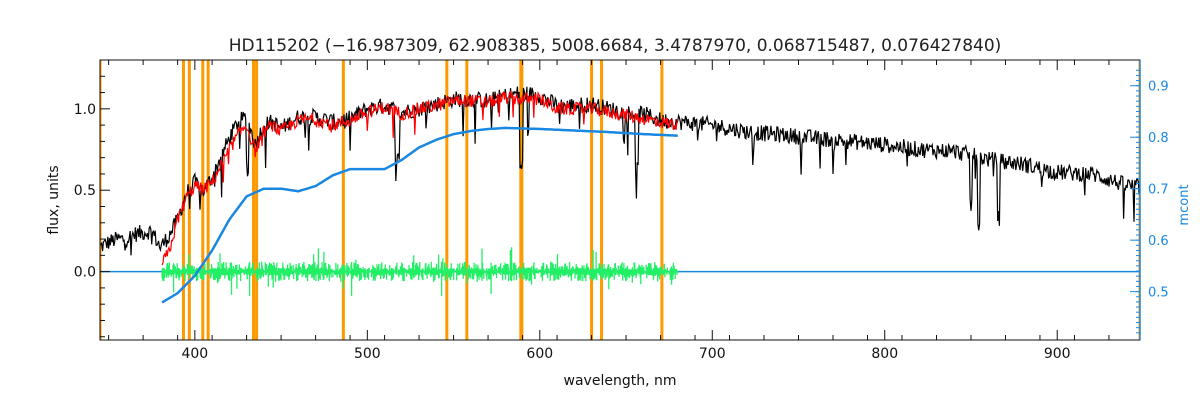 The image size is (1200, 400). I want to click on y-axis-right: 0.5 0.6 0.7 0.8 0.9, so click(1149, 201).